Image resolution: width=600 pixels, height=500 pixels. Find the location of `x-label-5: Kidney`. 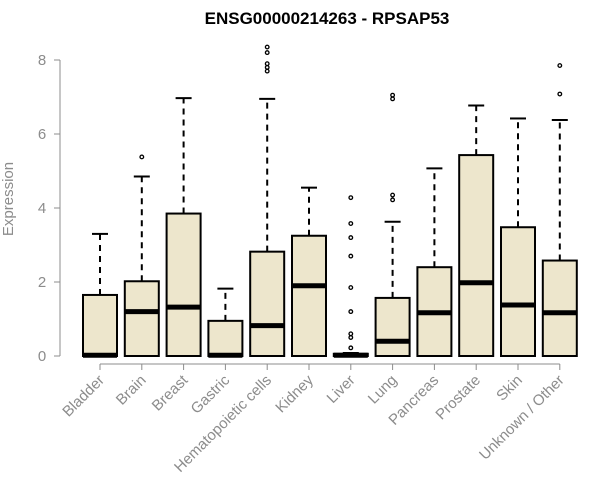

x-label-5: Kidney is located at coordinates (294, 393).